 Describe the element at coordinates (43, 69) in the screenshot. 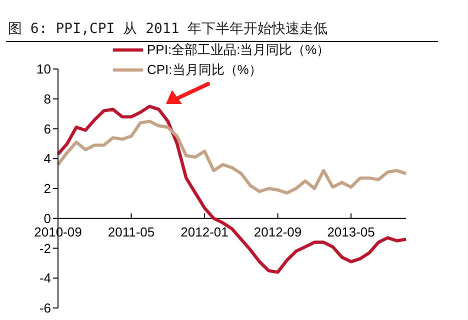

I see `y-tick-label: 10` at that location.